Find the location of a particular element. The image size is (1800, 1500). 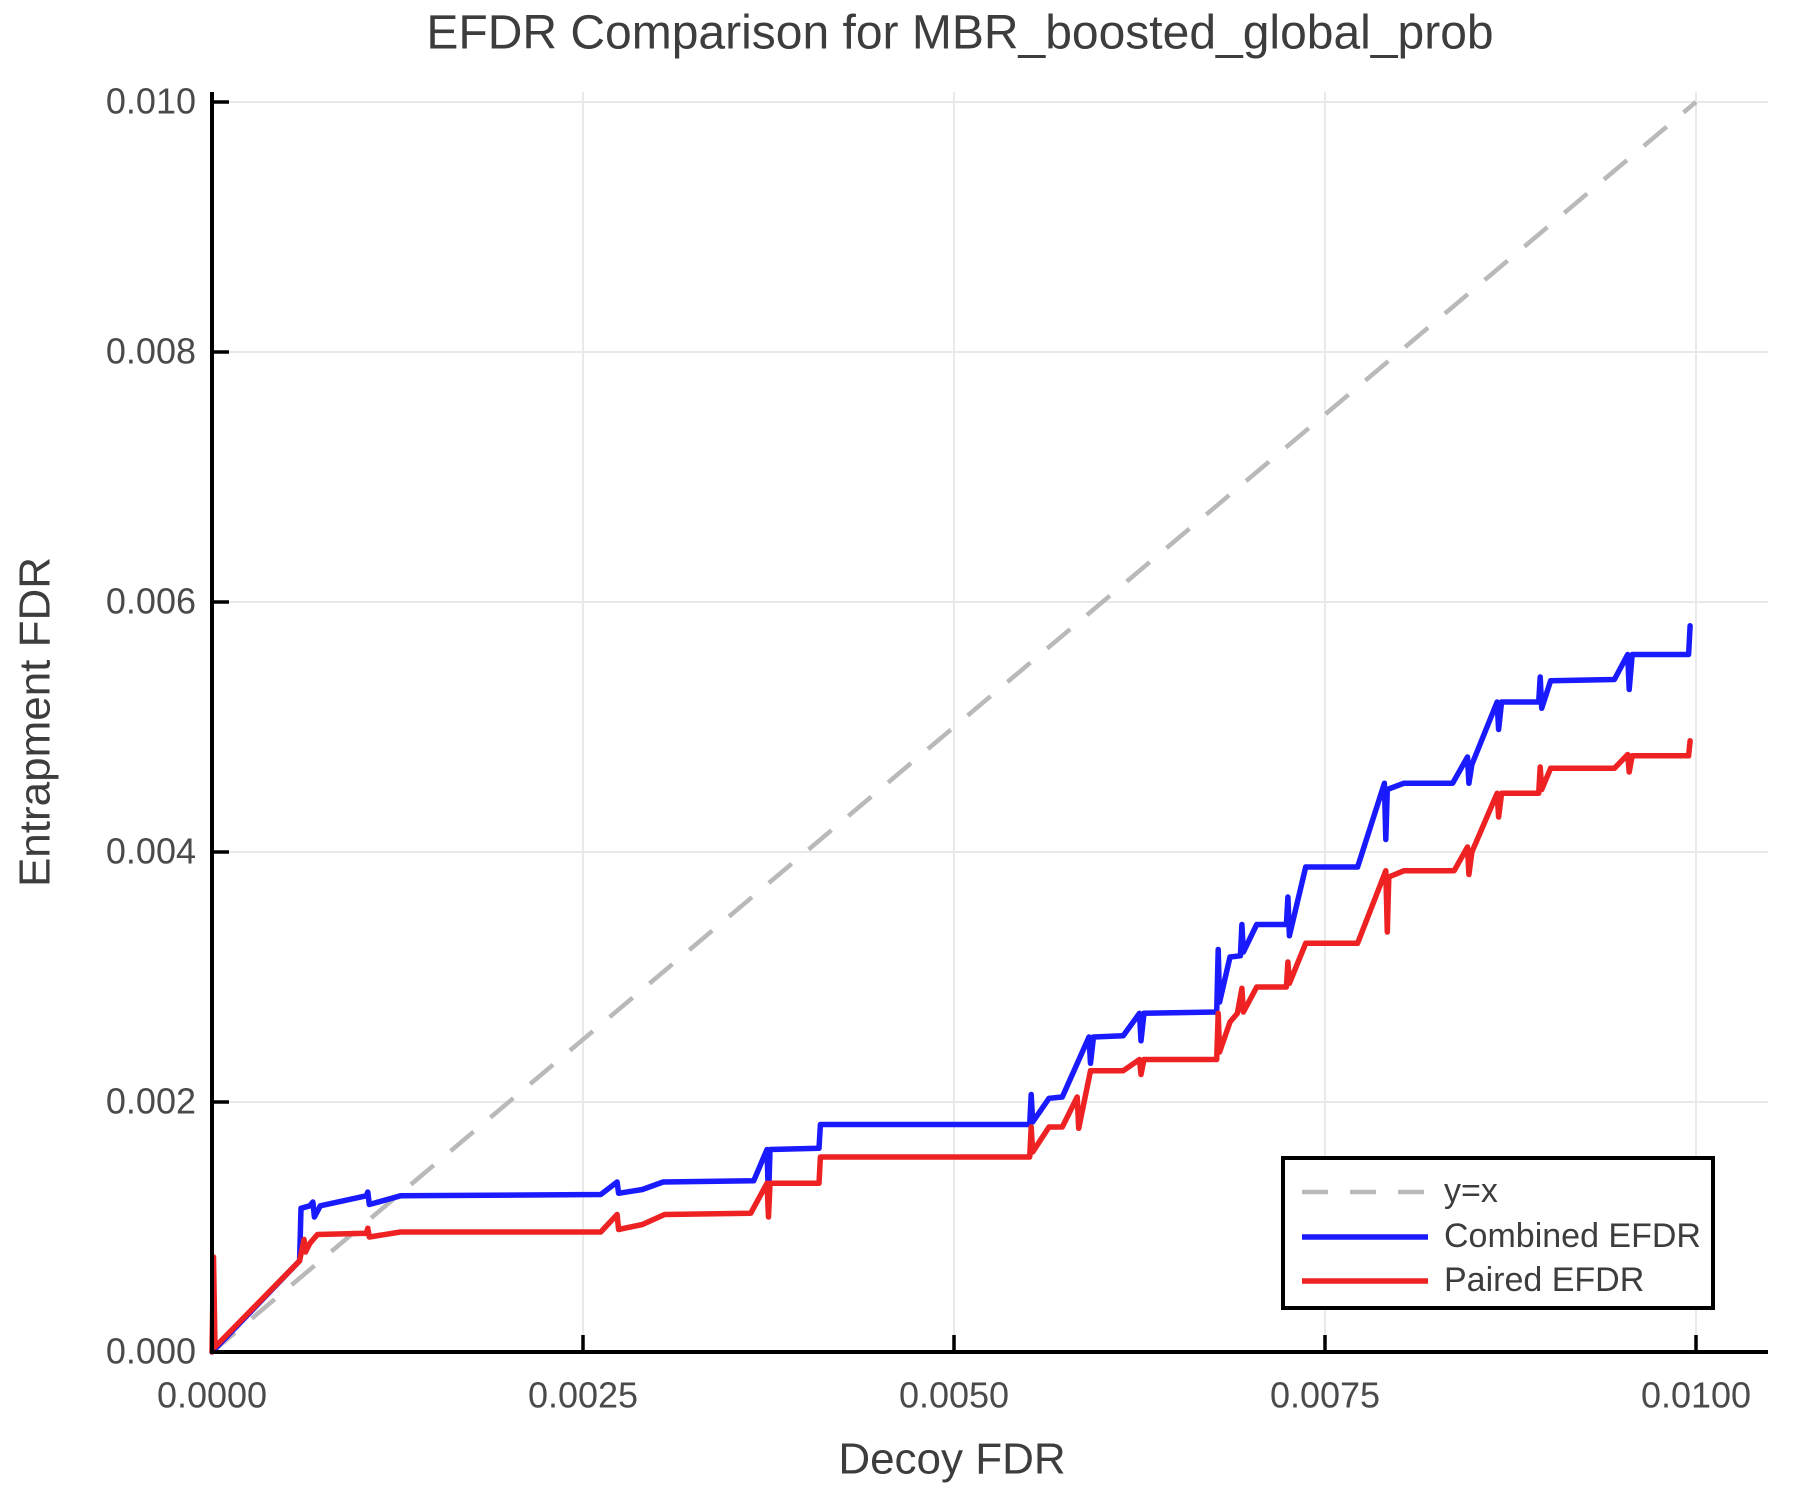

legend-label-paired: Paired EFDR is located at coordinates (1544, 1280).